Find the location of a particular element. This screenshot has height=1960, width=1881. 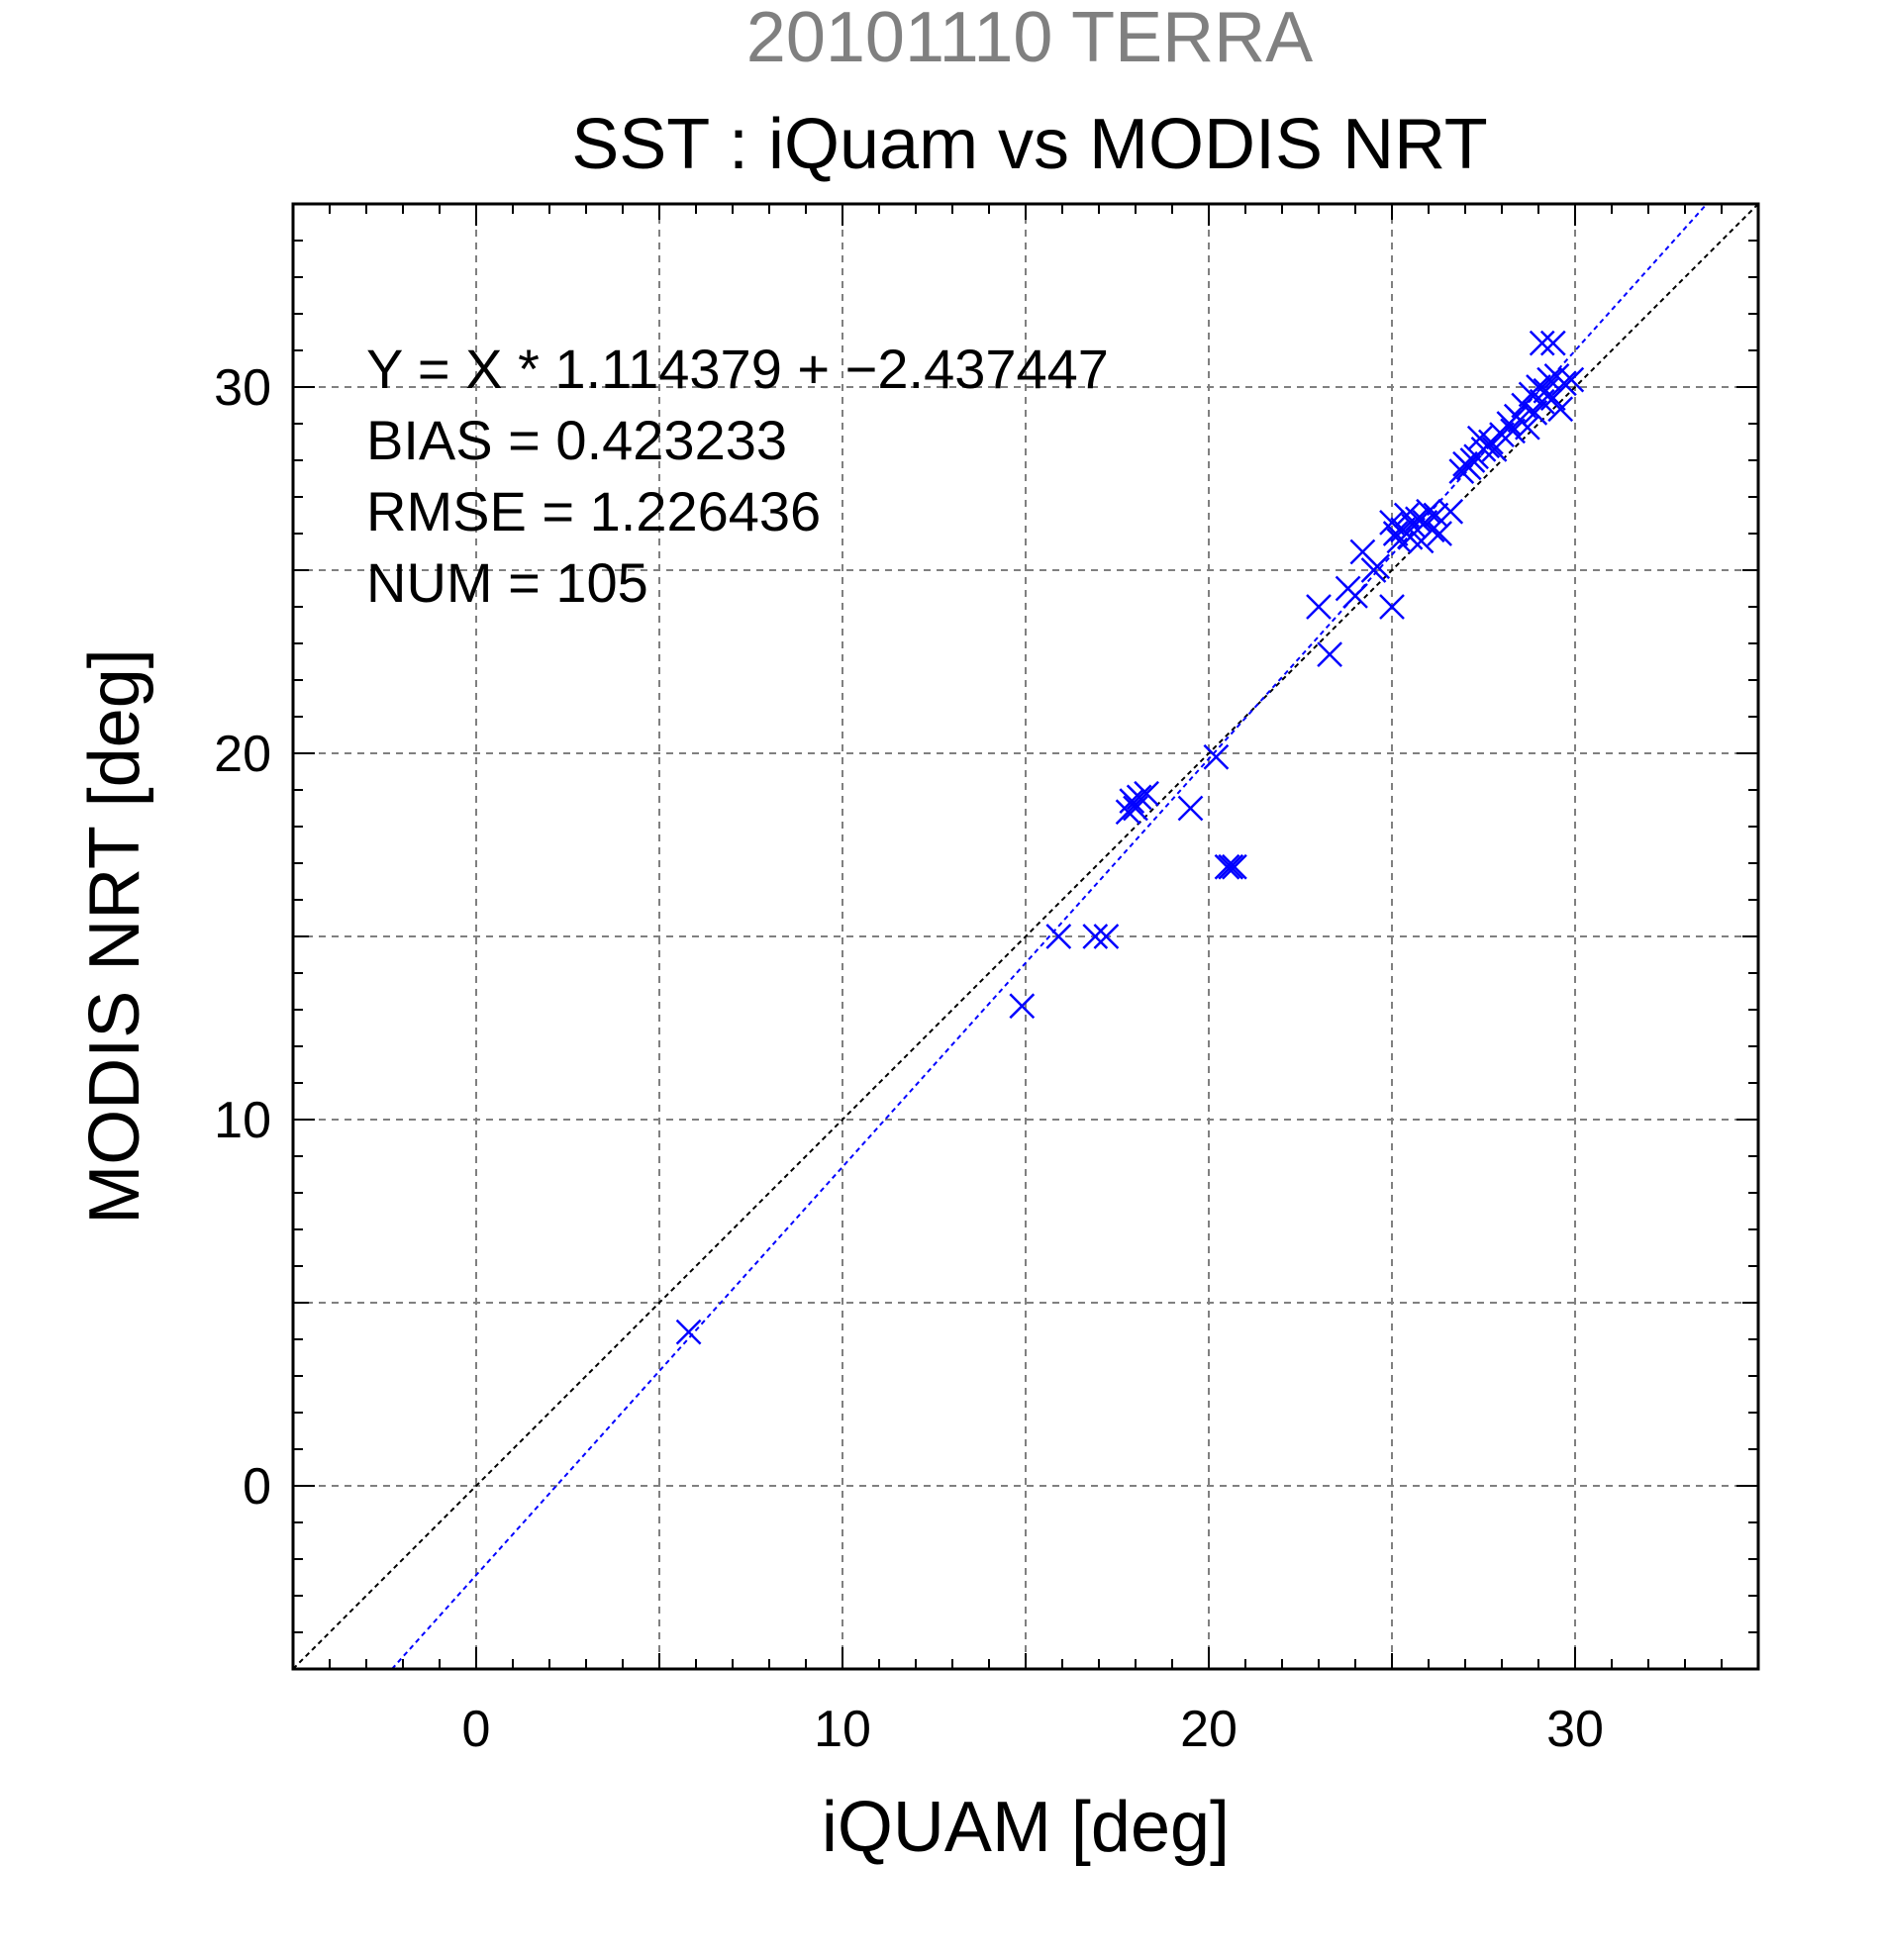

x-tick-label: 0 is located at coordinates (477, 1729).